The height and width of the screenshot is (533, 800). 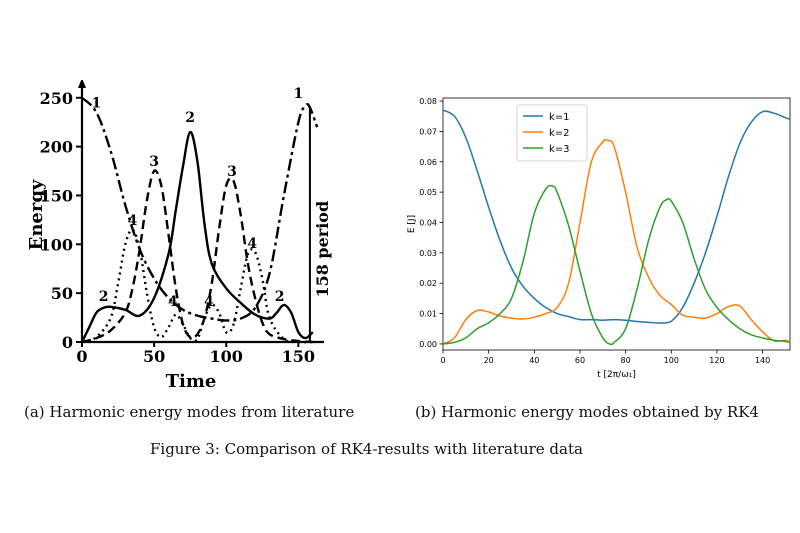 I want to click on series-3-line, so click(x=197, y=256).